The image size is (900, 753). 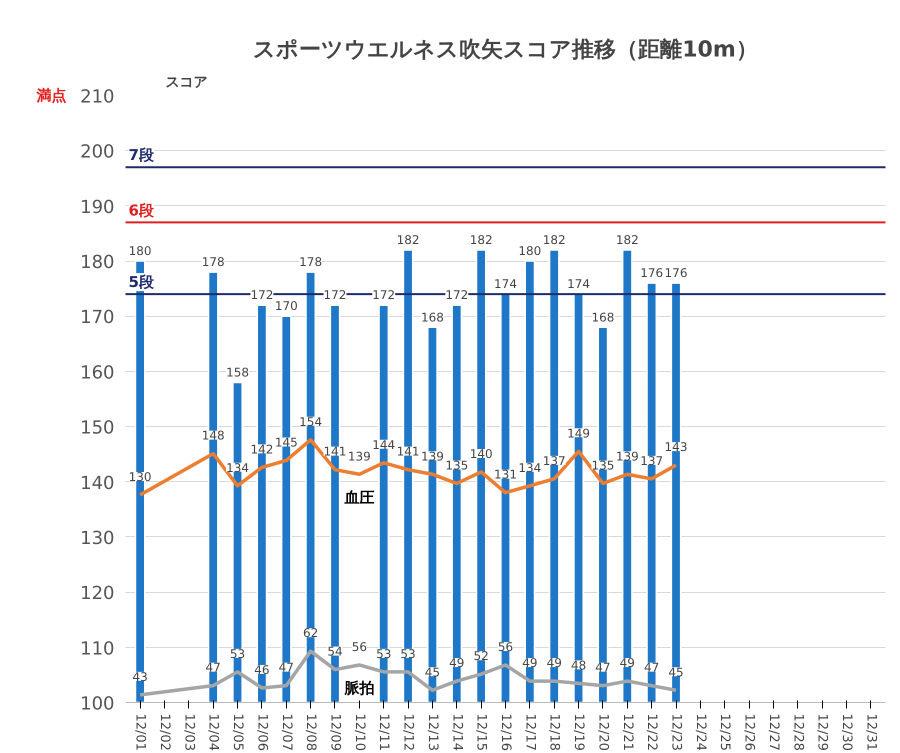 I want to click on x-tick-label: 12/17, so click(x=530, y=732).